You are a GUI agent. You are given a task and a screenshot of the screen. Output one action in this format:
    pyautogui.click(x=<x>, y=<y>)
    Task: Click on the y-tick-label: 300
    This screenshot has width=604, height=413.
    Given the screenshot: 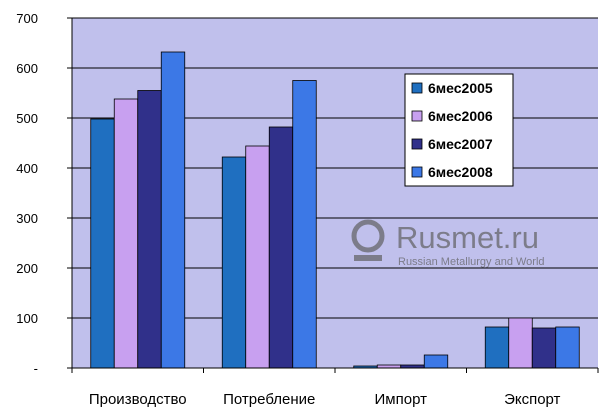 What is the action you would take?
    pyautogui.click(x=27, y=218)
    